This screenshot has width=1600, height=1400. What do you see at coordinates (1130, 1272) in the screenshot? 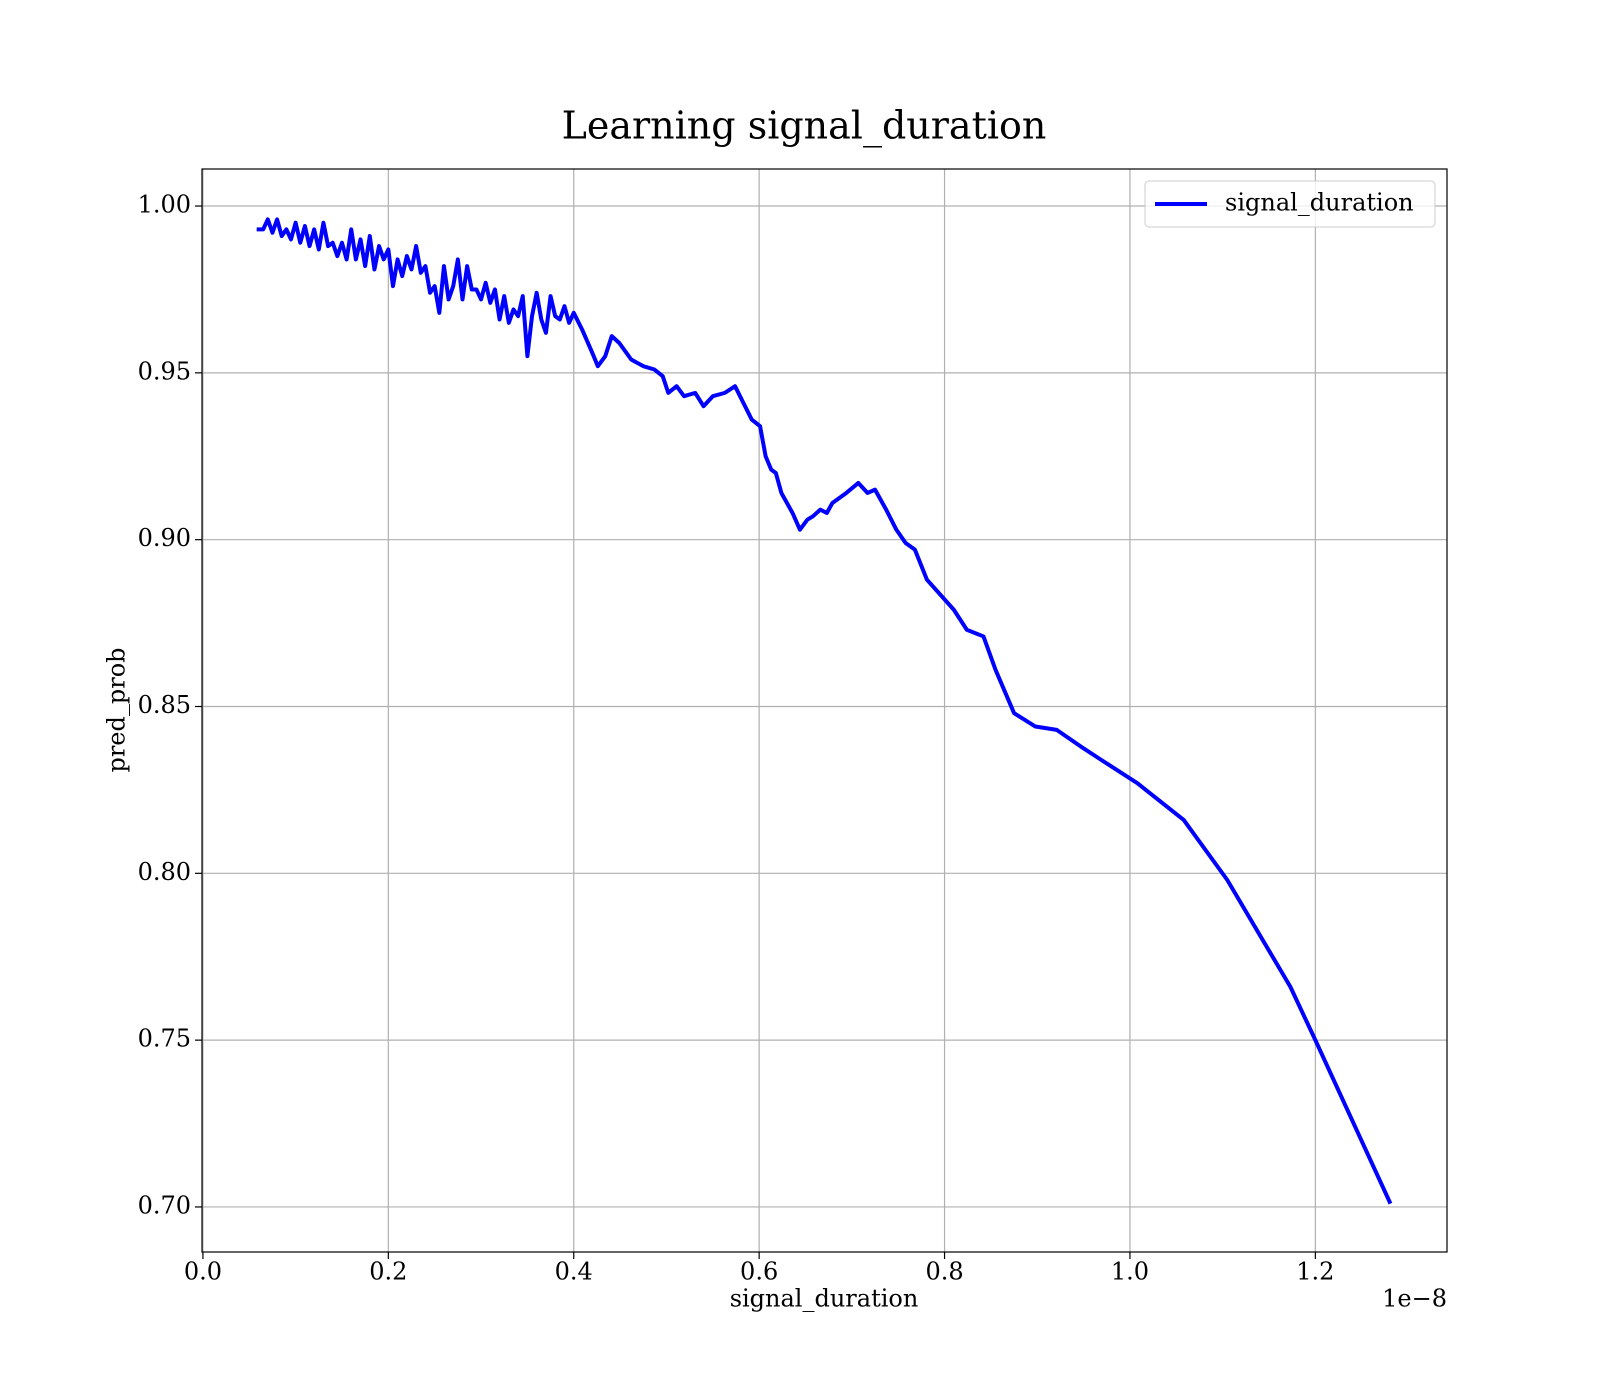
I see `x-tick-label: 1.0` at bounding box center [1130, 1272].